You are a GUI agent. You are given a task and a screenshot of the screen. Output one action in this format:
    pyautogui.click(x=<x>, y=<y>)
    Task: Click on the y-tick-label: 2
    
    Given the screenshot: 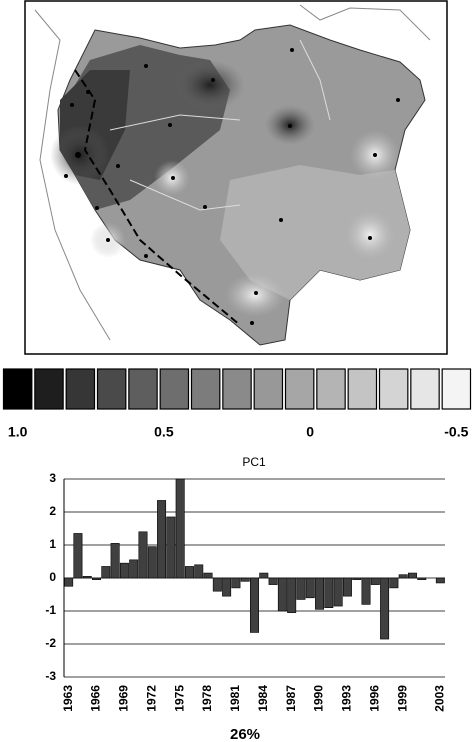 What is the action you would take?
    pyautogui.click(x=52, y=511)
    